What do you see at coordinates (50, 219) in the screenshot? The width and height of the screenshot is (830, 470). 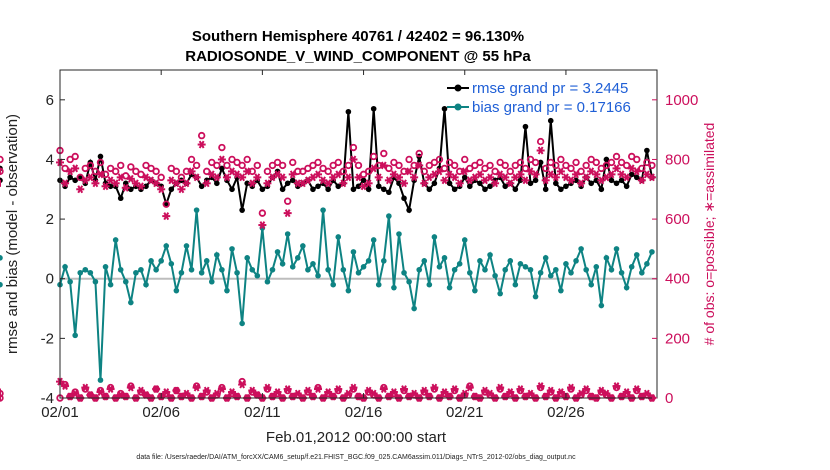 I see `y-tick-label: 2` at bounding box center [50, 219].